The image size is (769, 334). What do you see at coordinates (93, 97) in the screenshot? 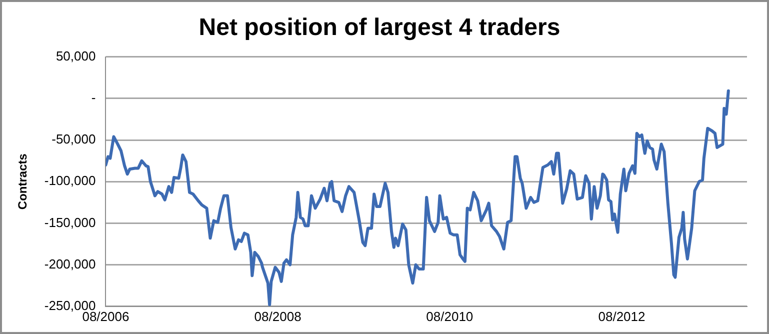
I see `y-tick-label: -` at bounding box center [93, 97].